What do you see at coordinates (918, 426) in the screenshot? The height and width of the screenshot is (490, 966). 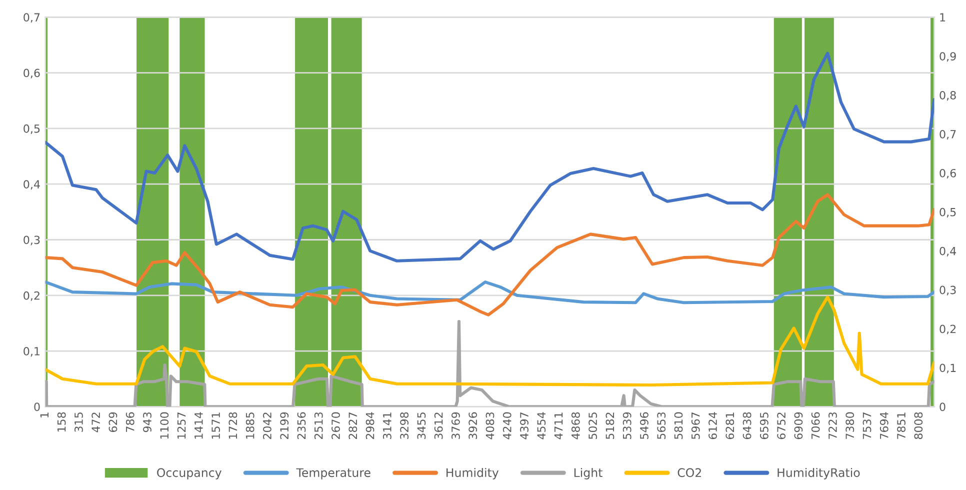 I see `x-tick-label: 8008` at bounding box center [918, 426].